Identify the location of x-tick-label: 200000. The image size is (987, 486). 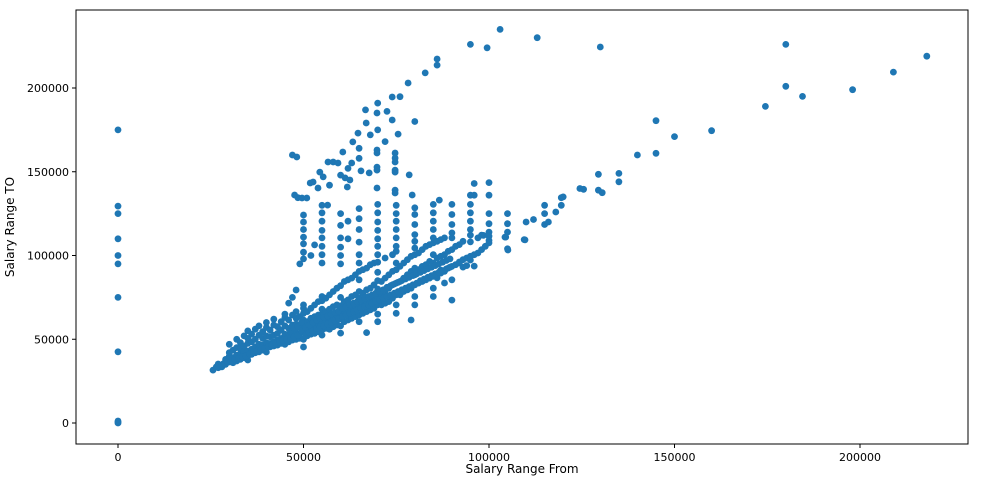
(860, 457).